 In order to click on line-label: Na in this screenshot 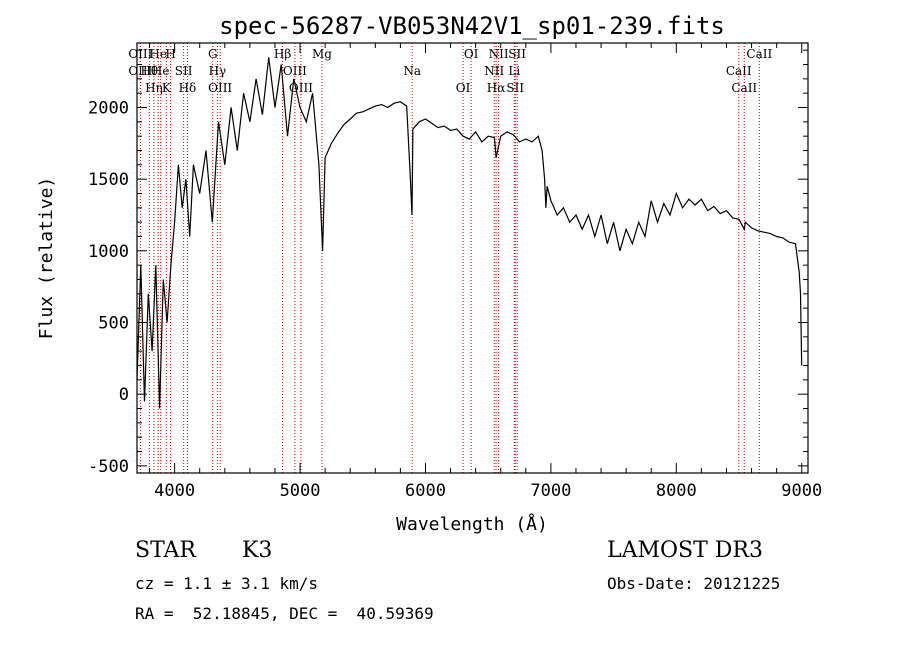, I will do `click(412, 71)`.